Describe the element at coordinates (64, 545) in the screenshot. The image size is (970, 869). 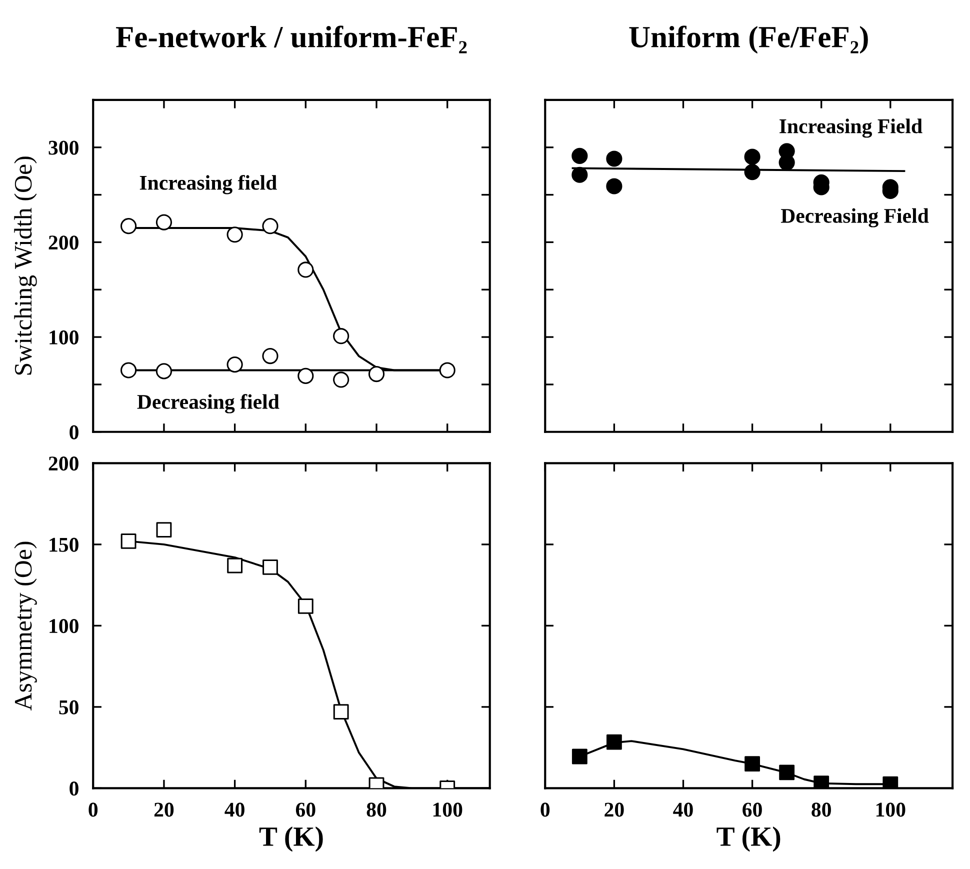
I see `y-tick-label: 150` at that location.